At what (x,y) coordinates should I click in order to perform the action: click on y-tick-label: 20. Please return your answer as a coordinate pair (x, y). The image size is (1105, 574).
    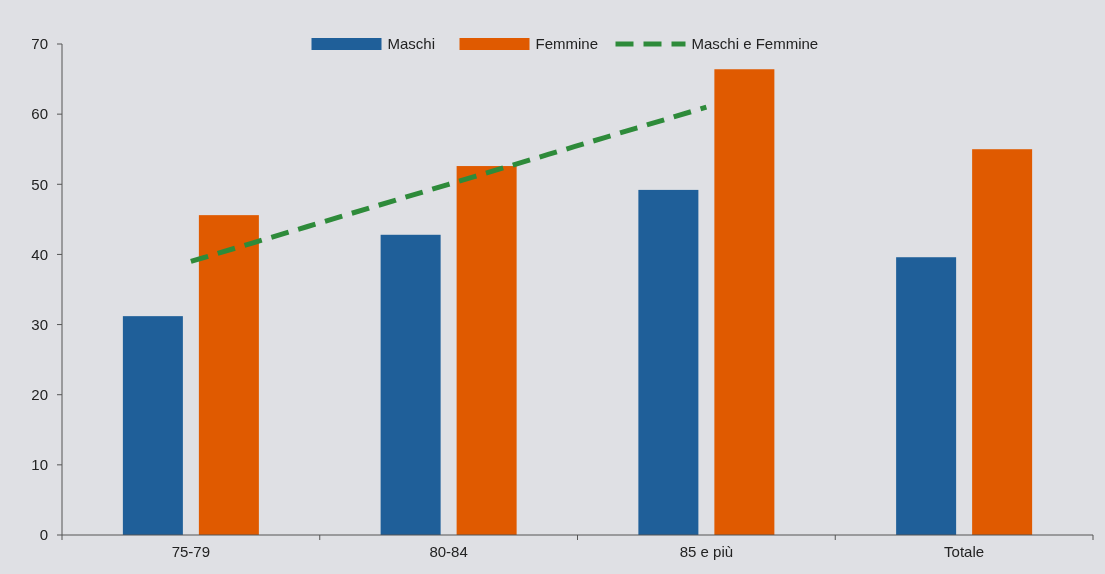
    Looking at the image, I should click on (39, 394).